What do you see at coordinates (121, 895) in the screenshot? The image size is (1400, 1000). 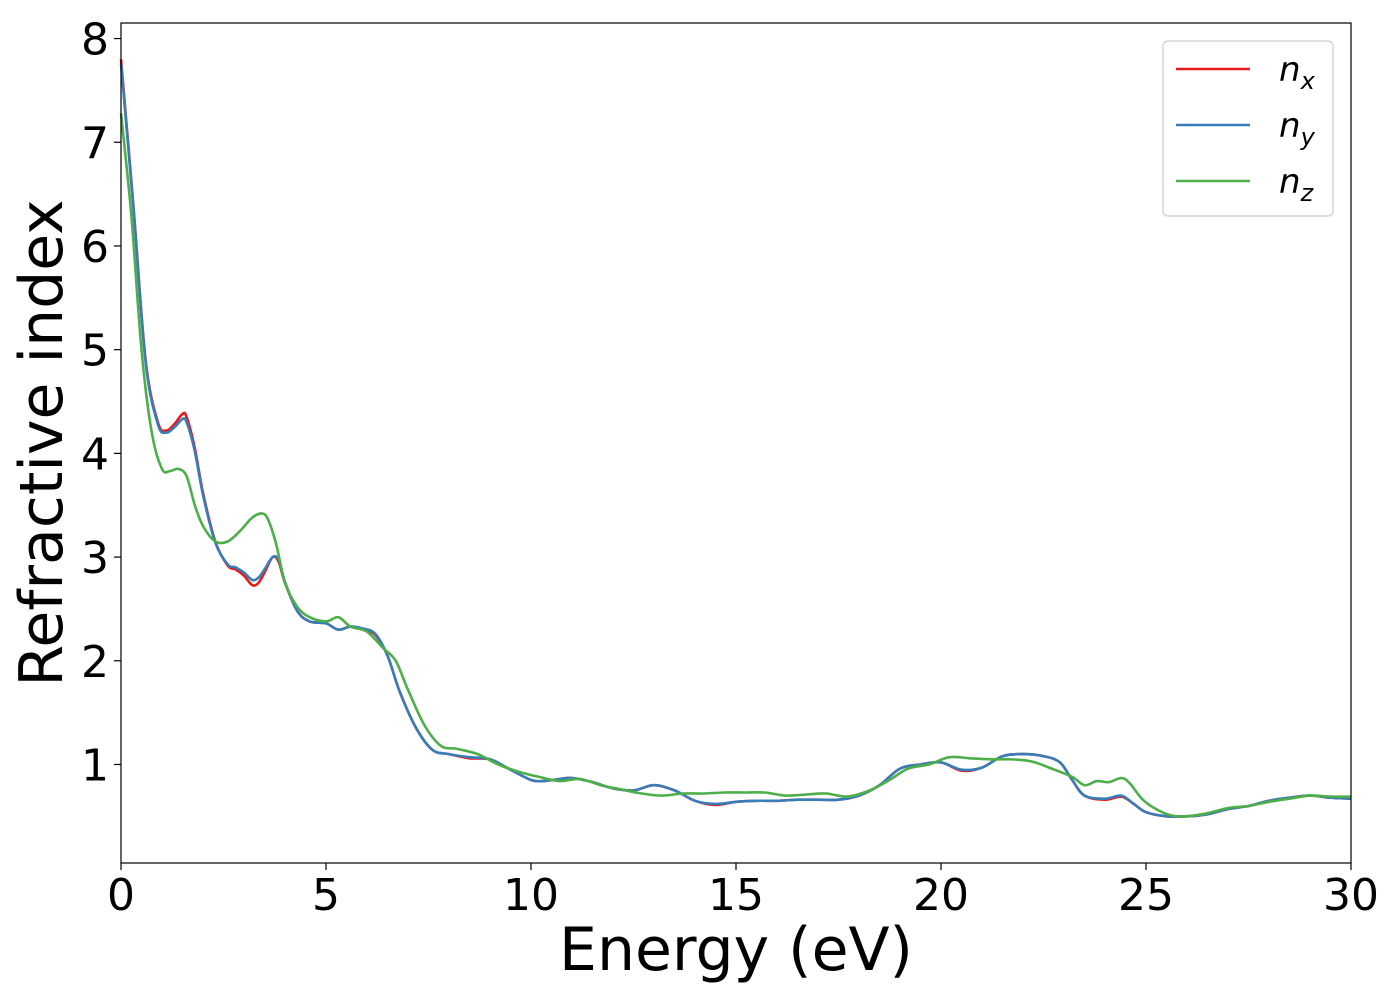 I see `x-tick-label: 0` at bounding box center [121, 895].